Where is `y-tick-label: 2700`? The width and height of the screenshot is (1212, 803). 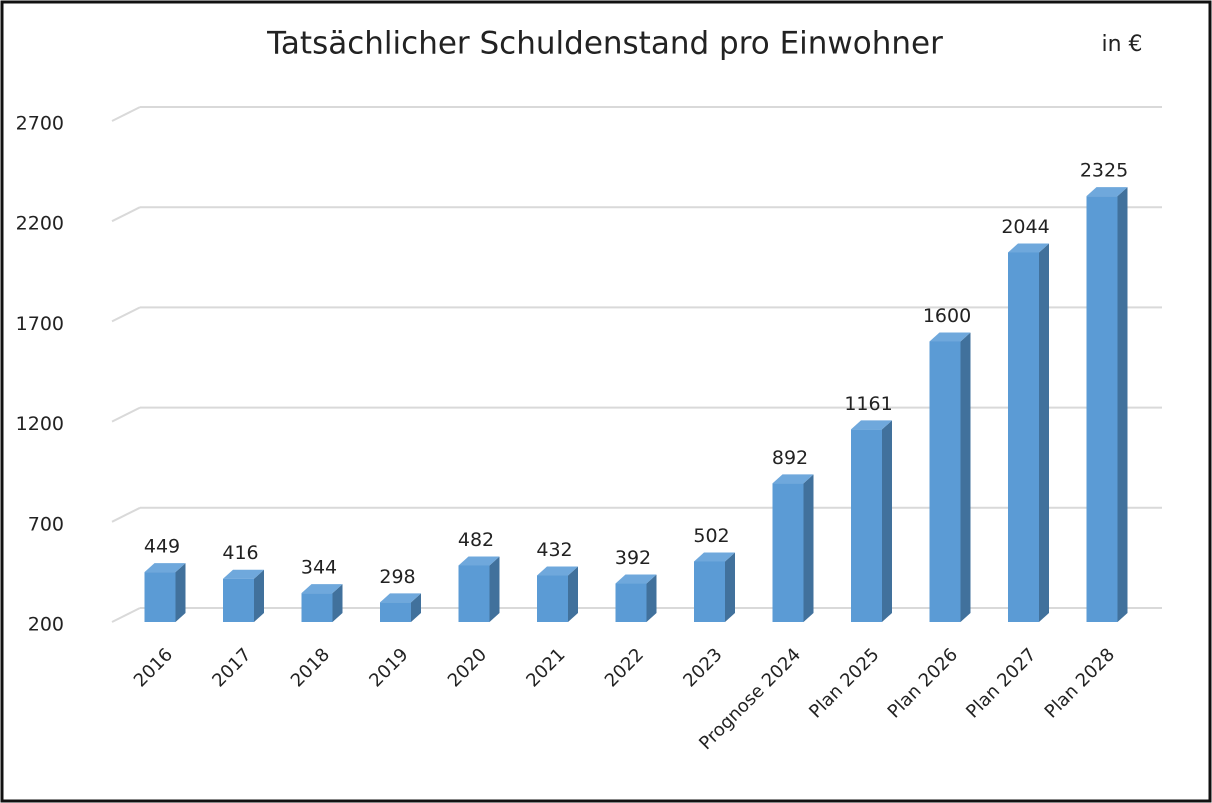
y-tick-label: 2700 is located at coordinates (40, 124).